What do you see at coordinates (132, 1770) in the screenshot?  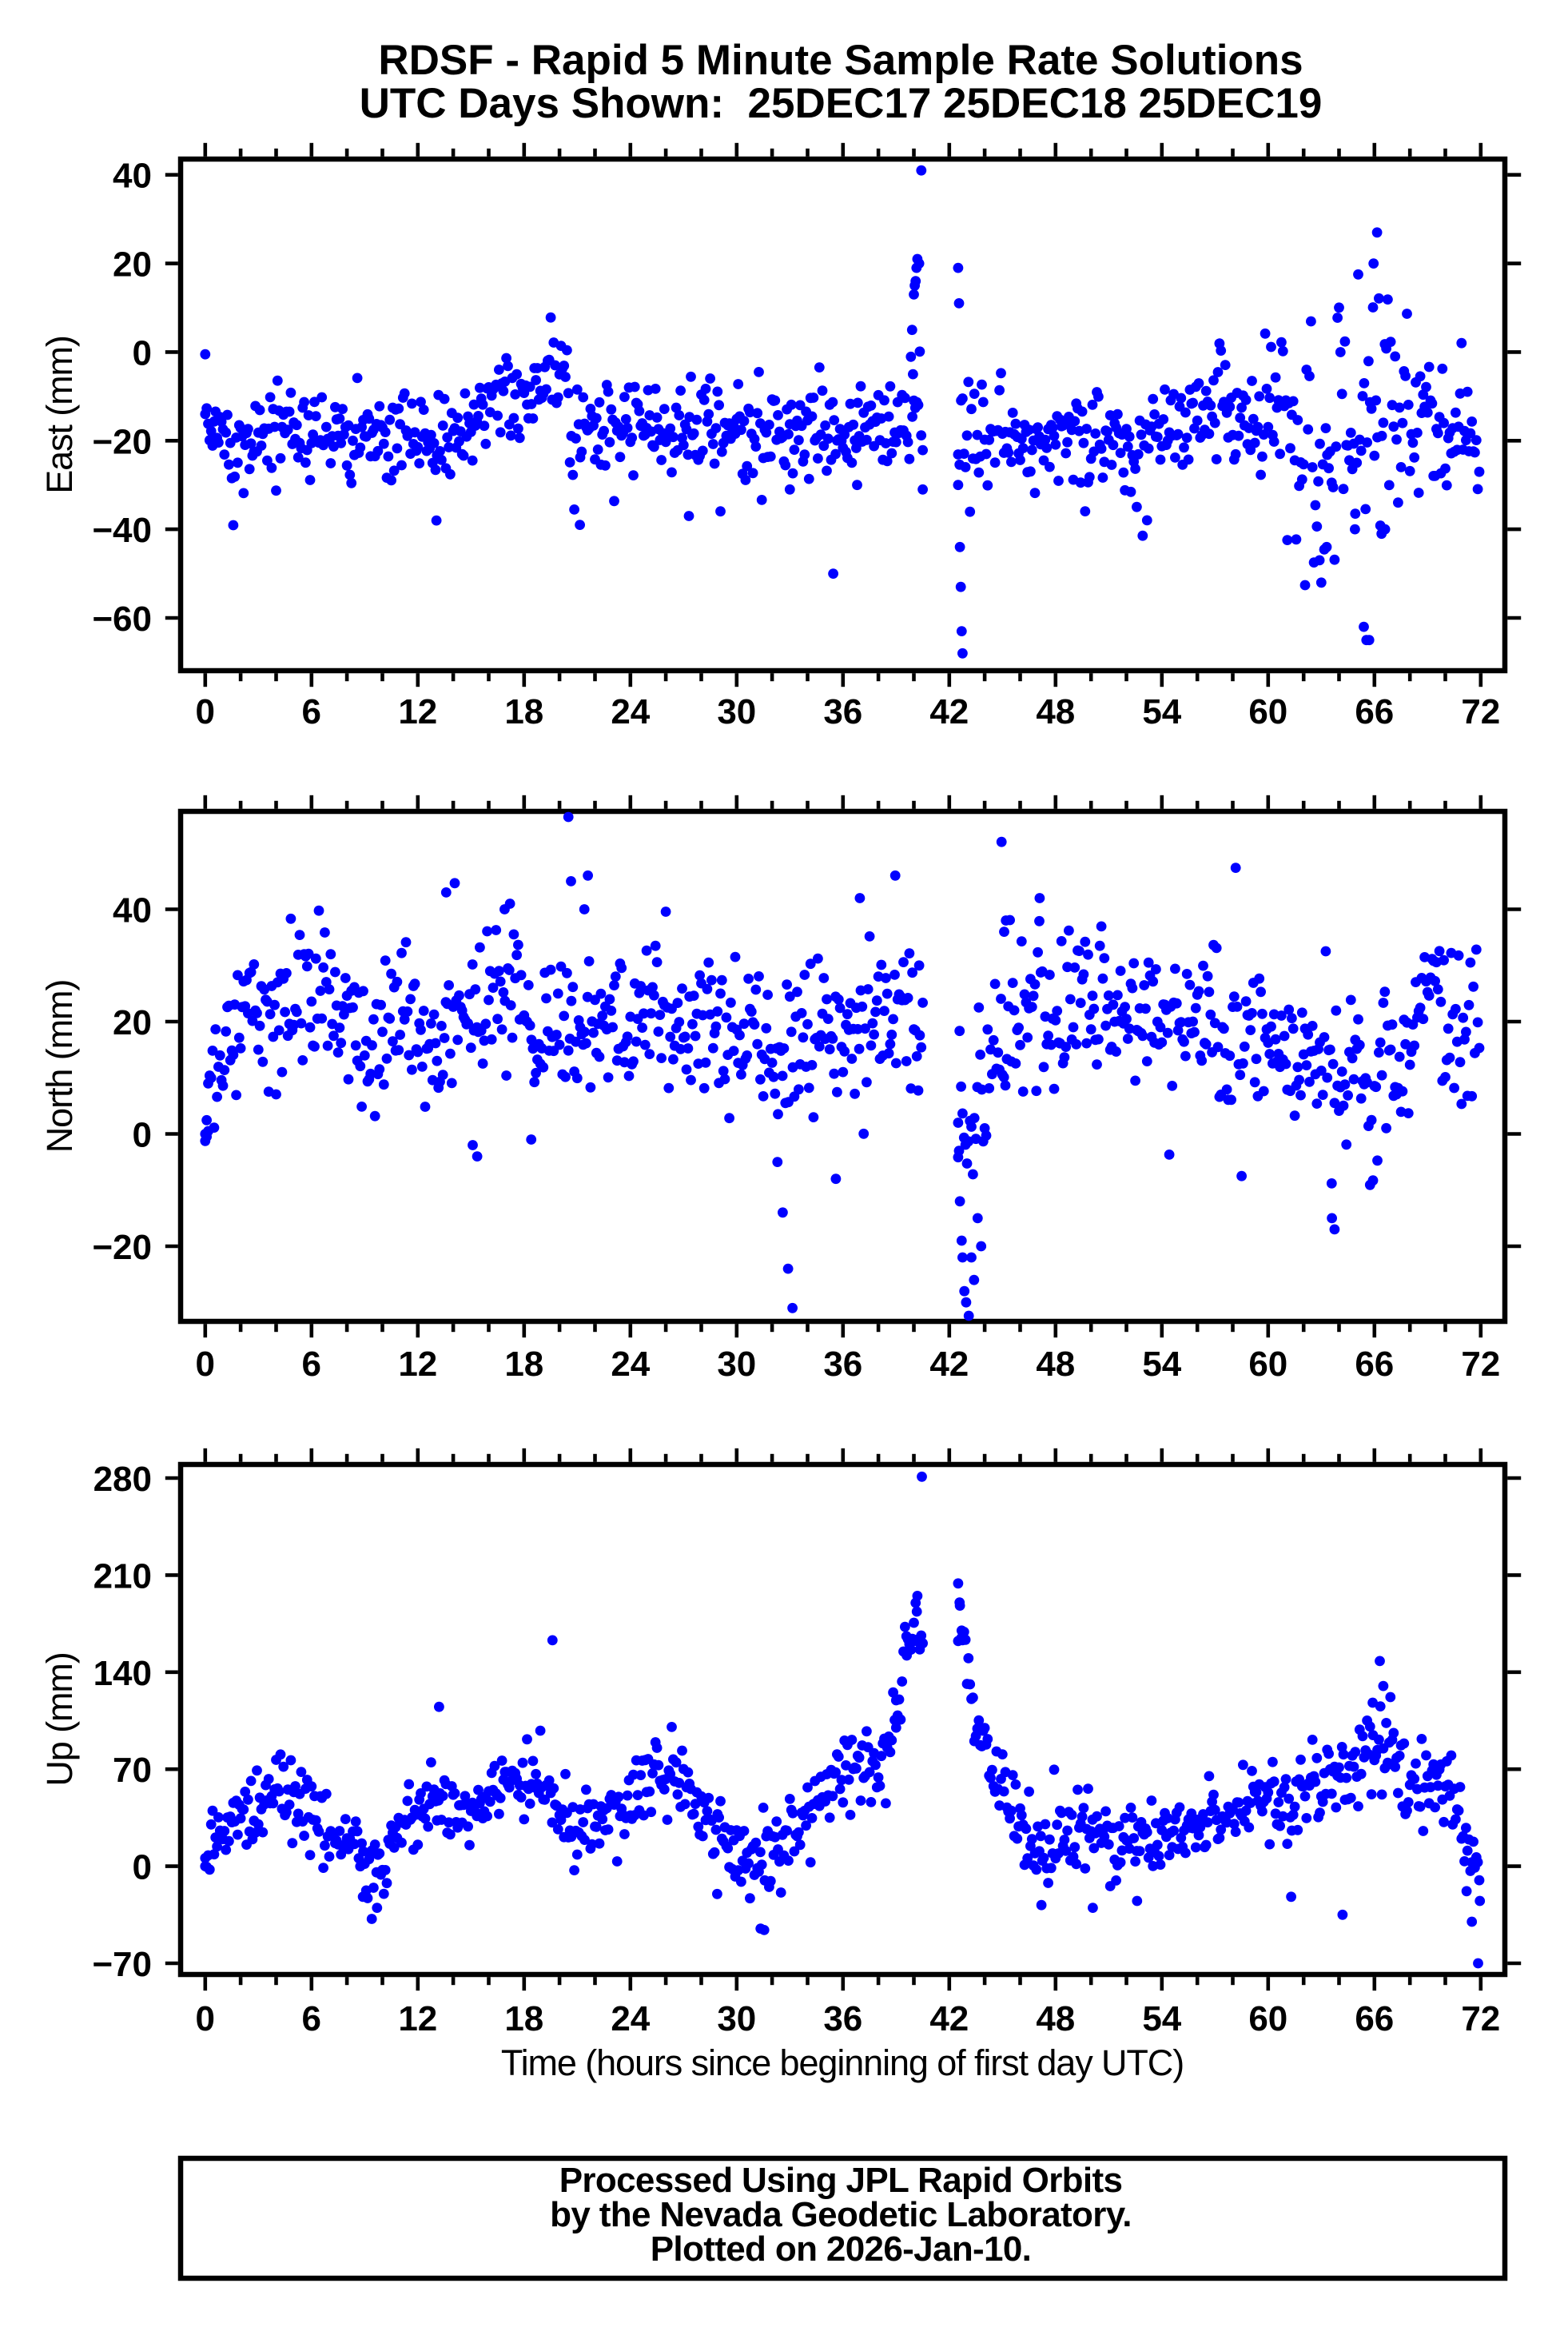 I see `svg-text: 70` at bounding box center [132, 1770].